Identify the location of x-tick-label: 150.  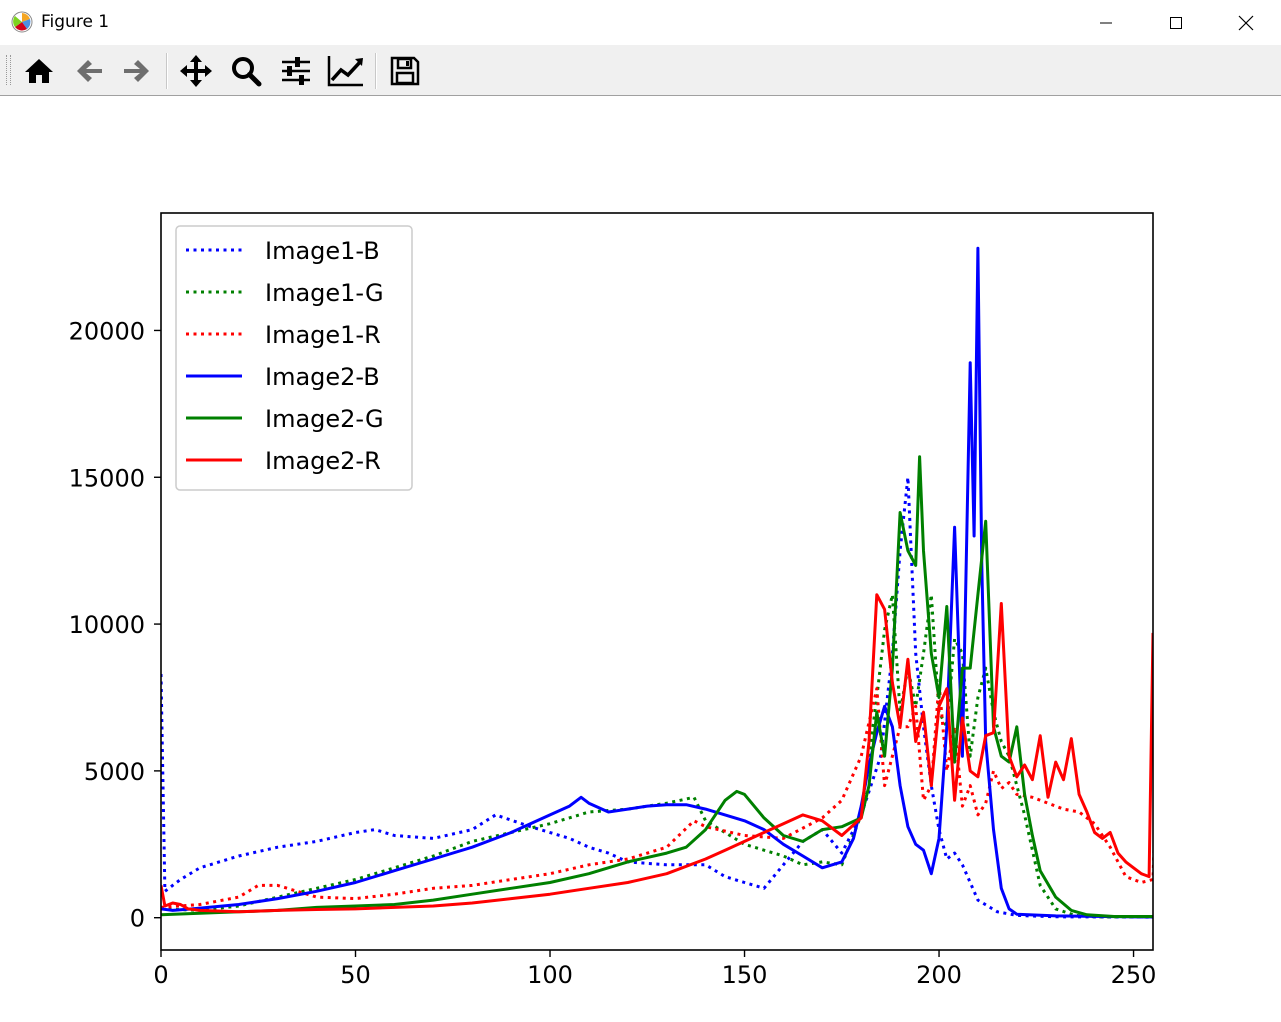
(745, 975).